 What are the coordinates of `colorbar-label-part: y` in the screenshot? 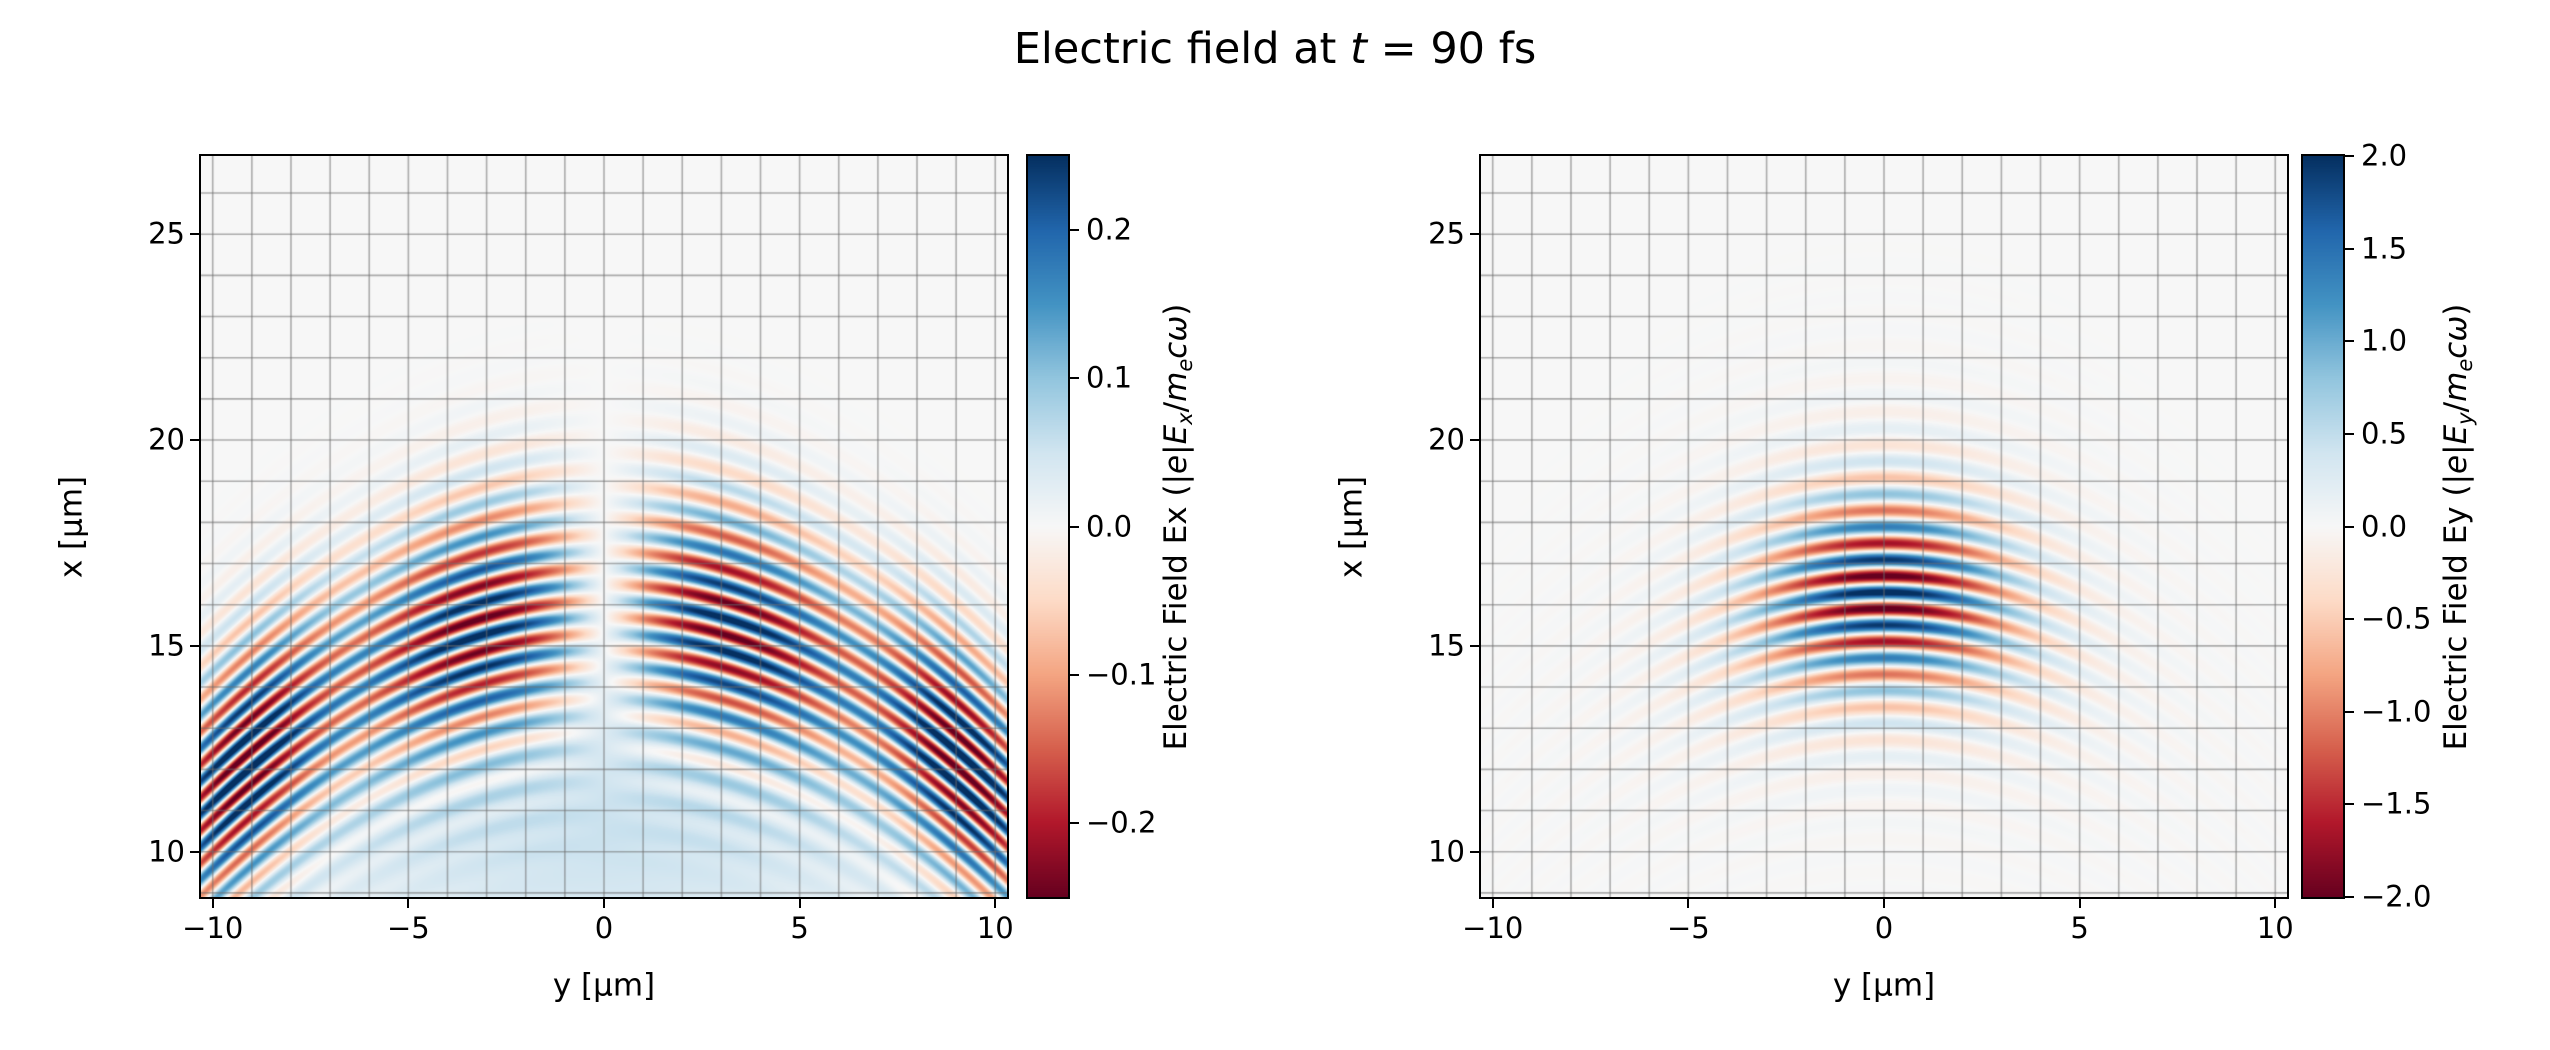 It's located at (2464, 418).